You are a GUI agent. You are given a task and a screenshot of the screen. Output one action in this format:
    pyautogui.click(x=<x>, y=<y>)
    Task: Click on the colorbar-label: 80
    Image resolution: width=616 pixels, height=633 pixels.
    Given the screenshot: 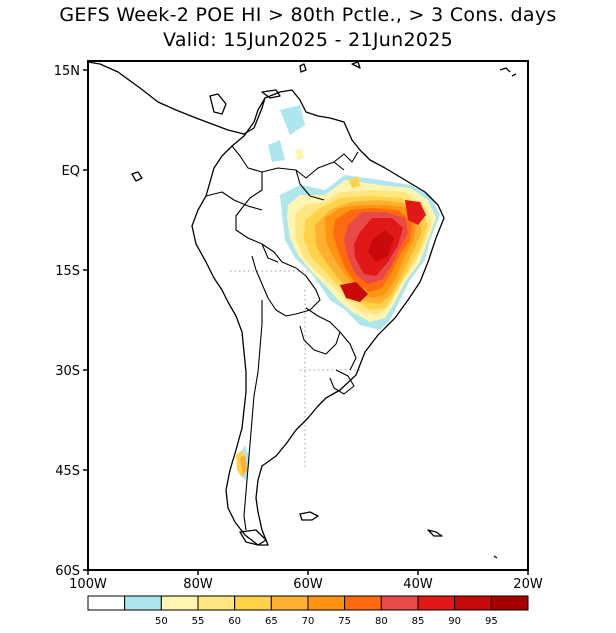 What is the action you would take?
    pyautogui.click(x=381, y=621)
    